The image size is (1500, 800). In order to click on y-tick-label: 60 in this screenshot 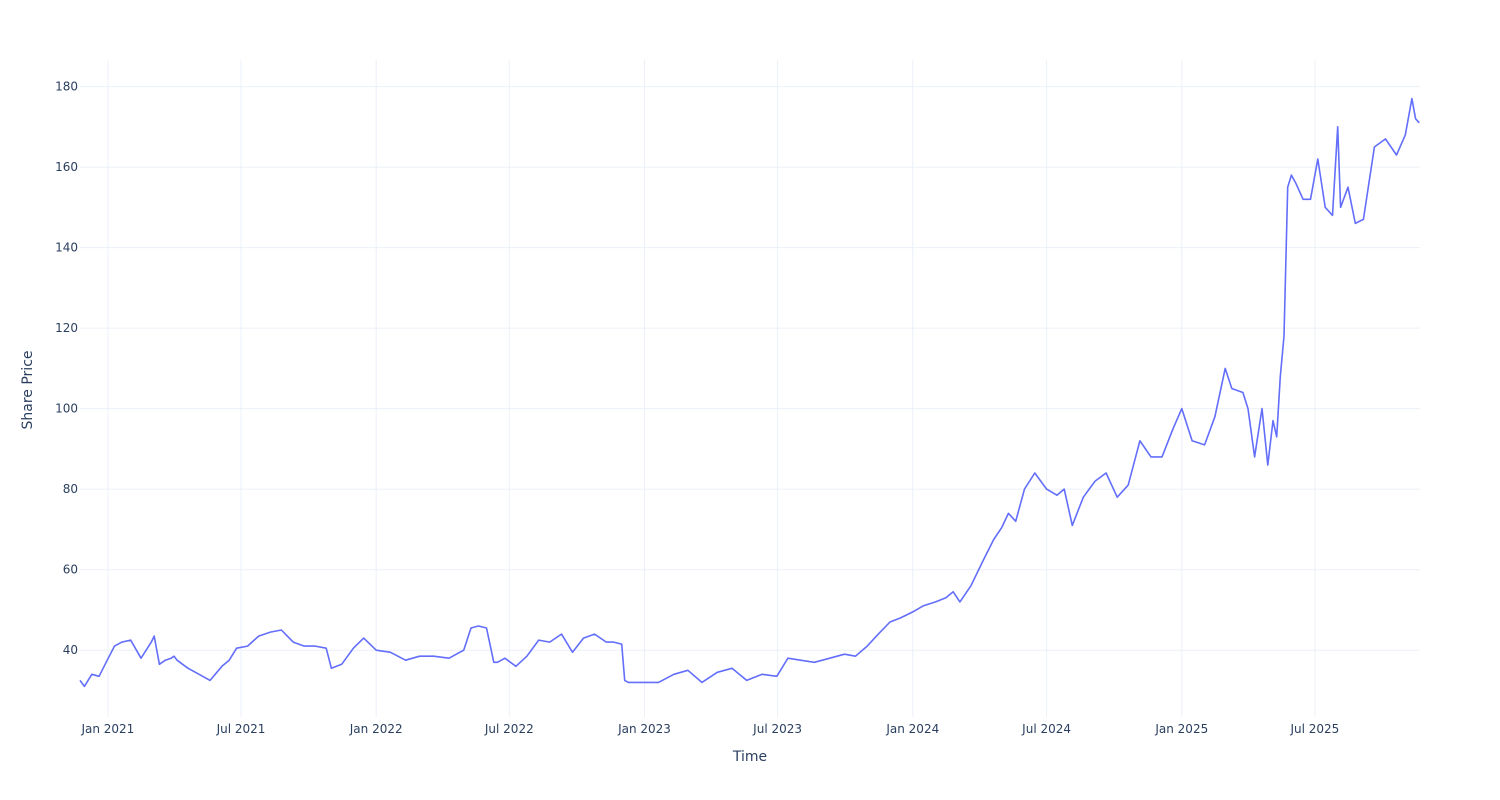, I will do `click(70, 570)`.